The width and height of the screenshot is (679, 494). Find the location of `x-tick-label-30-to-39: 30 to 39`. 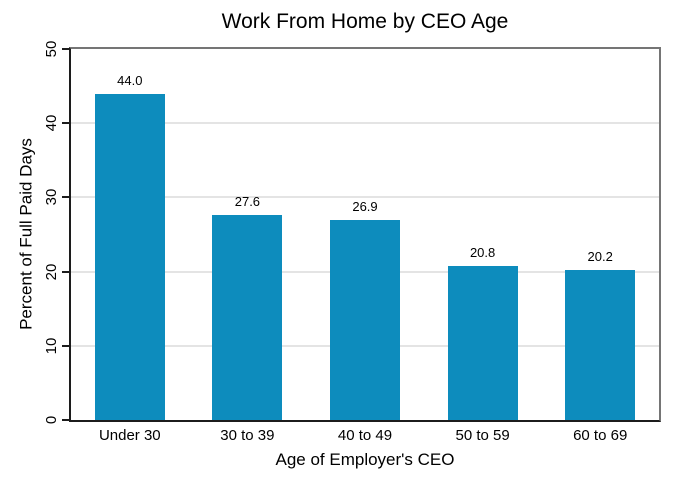

x-tick-label-30-to-39: 30 to 39 is located at coordinates (247, 435).